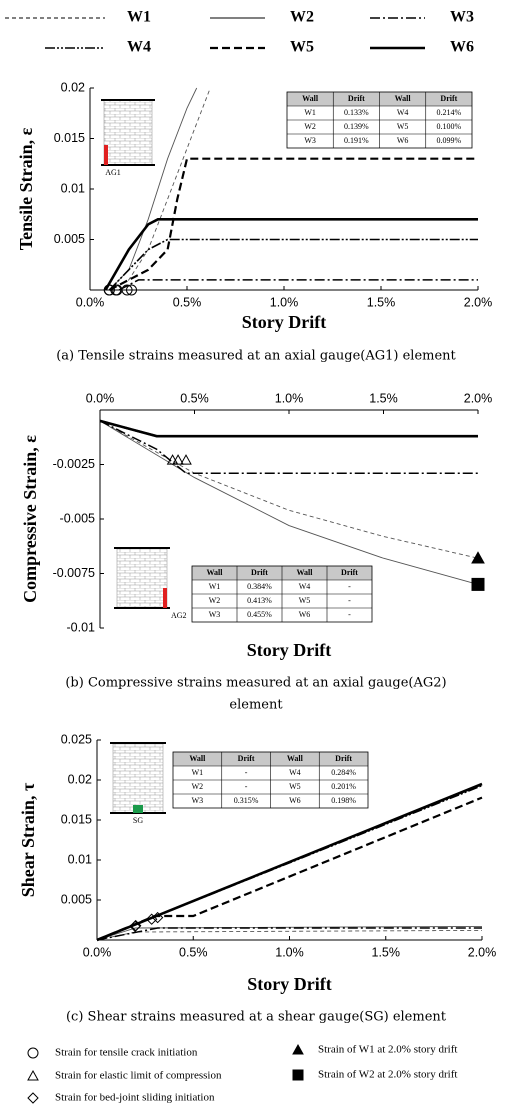 The height and width of the screenshot is (1117, 513). Describe the element at coordinates (387, 1075) in the screenshot. I see `marker-legend-label: Strain of W2 at 2.0% story drift` at that location.